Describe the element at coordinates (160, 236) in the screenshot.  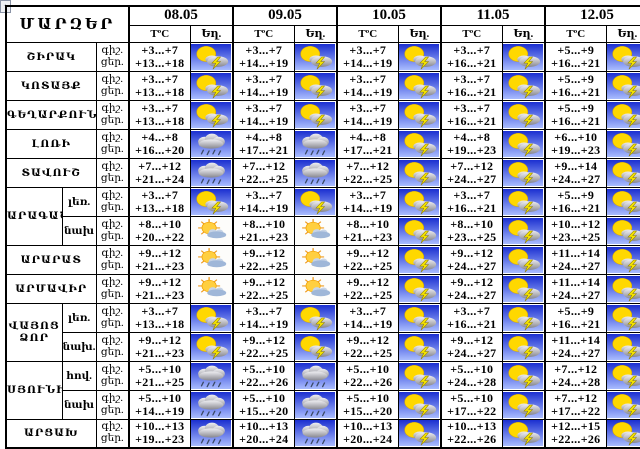
I see `day-temp: +20...+22` at that location.